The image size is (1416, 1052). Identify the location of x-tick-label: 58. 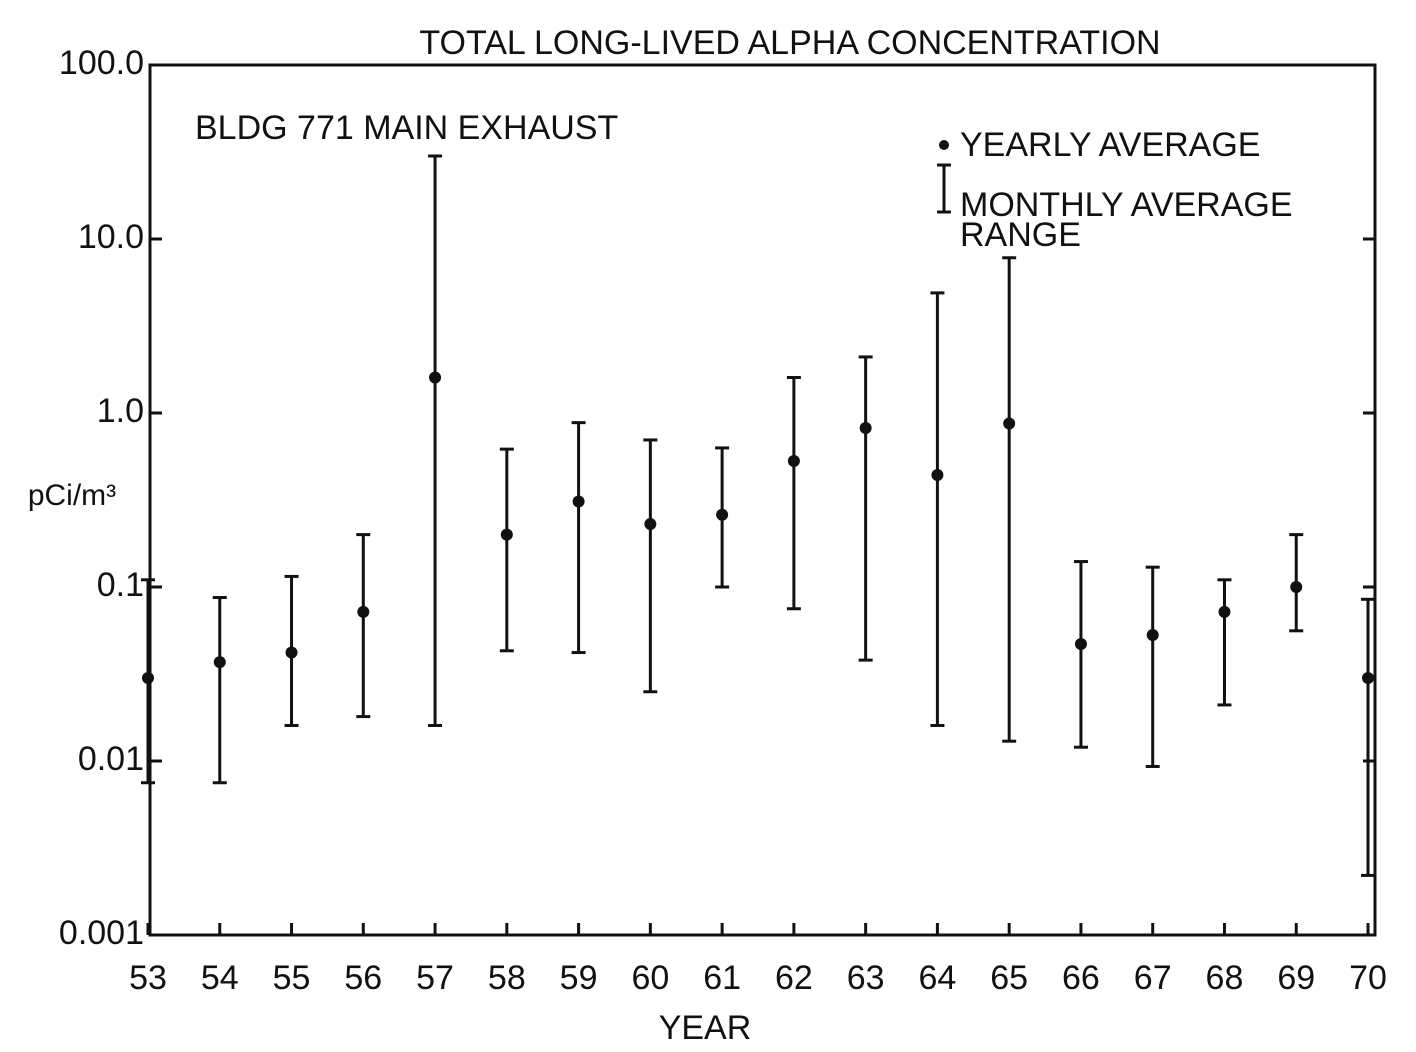
(507, 978).